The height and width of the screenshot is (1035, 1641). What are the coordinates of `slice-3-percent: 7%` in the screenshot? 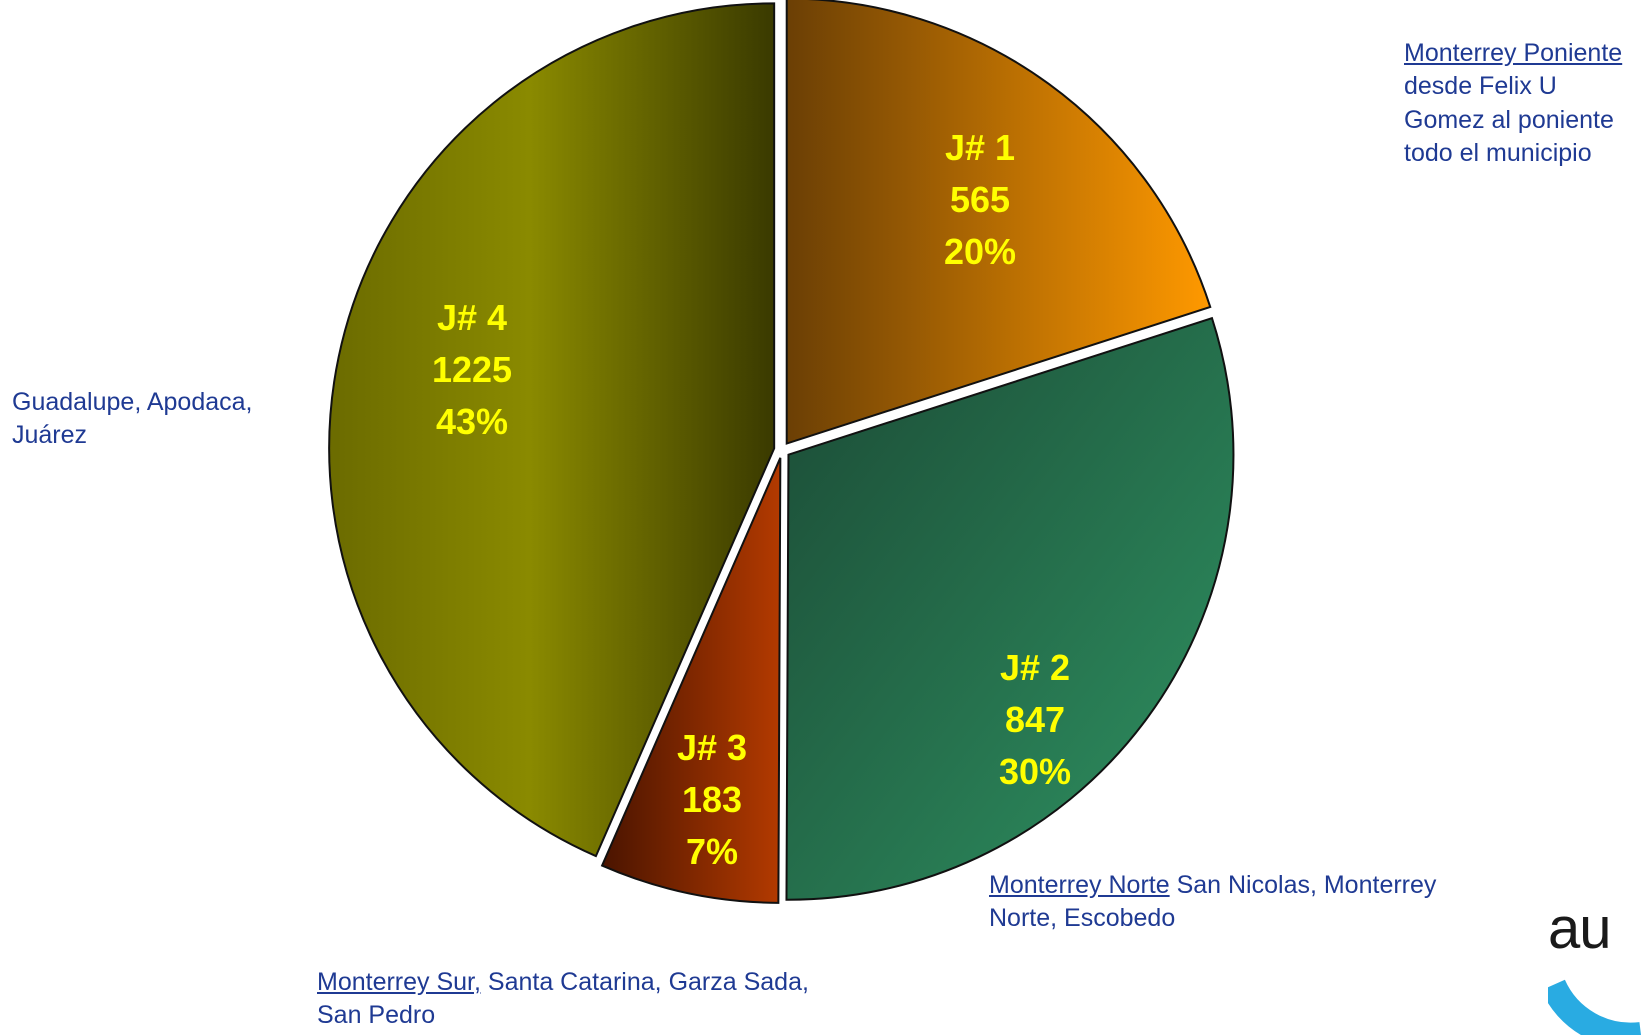 It's located at (712, 851).